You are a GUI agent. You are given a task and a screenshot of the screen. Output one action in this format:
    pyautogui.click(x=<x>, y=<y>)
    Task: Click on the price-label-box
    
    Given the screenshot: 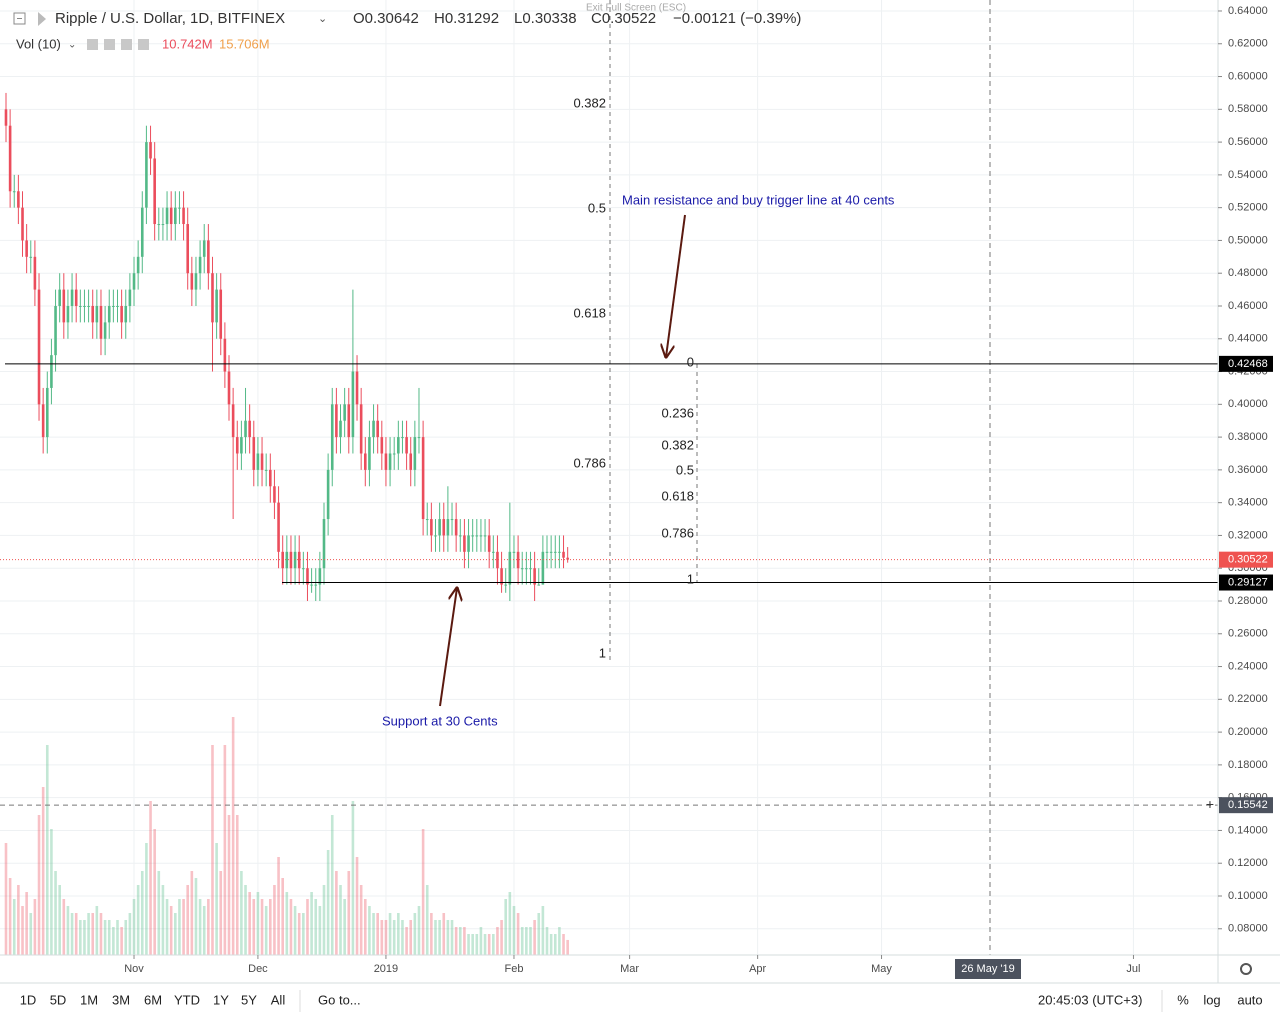 What is the action you would take?
    pyautogui.click(x=1246, y=582)
    